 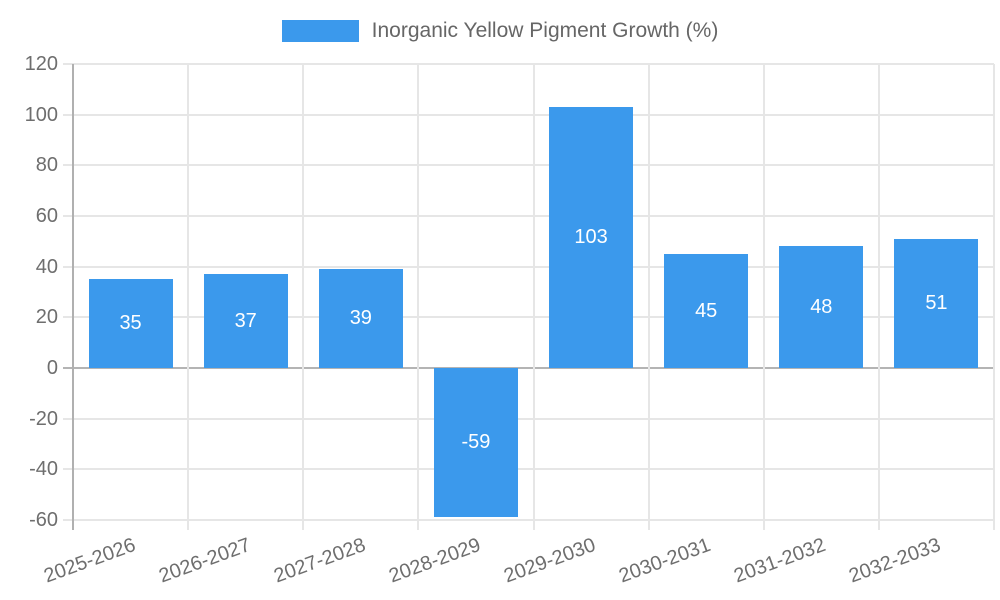 I want to click on bar-value-label: -59, so click(x=476, y=442).